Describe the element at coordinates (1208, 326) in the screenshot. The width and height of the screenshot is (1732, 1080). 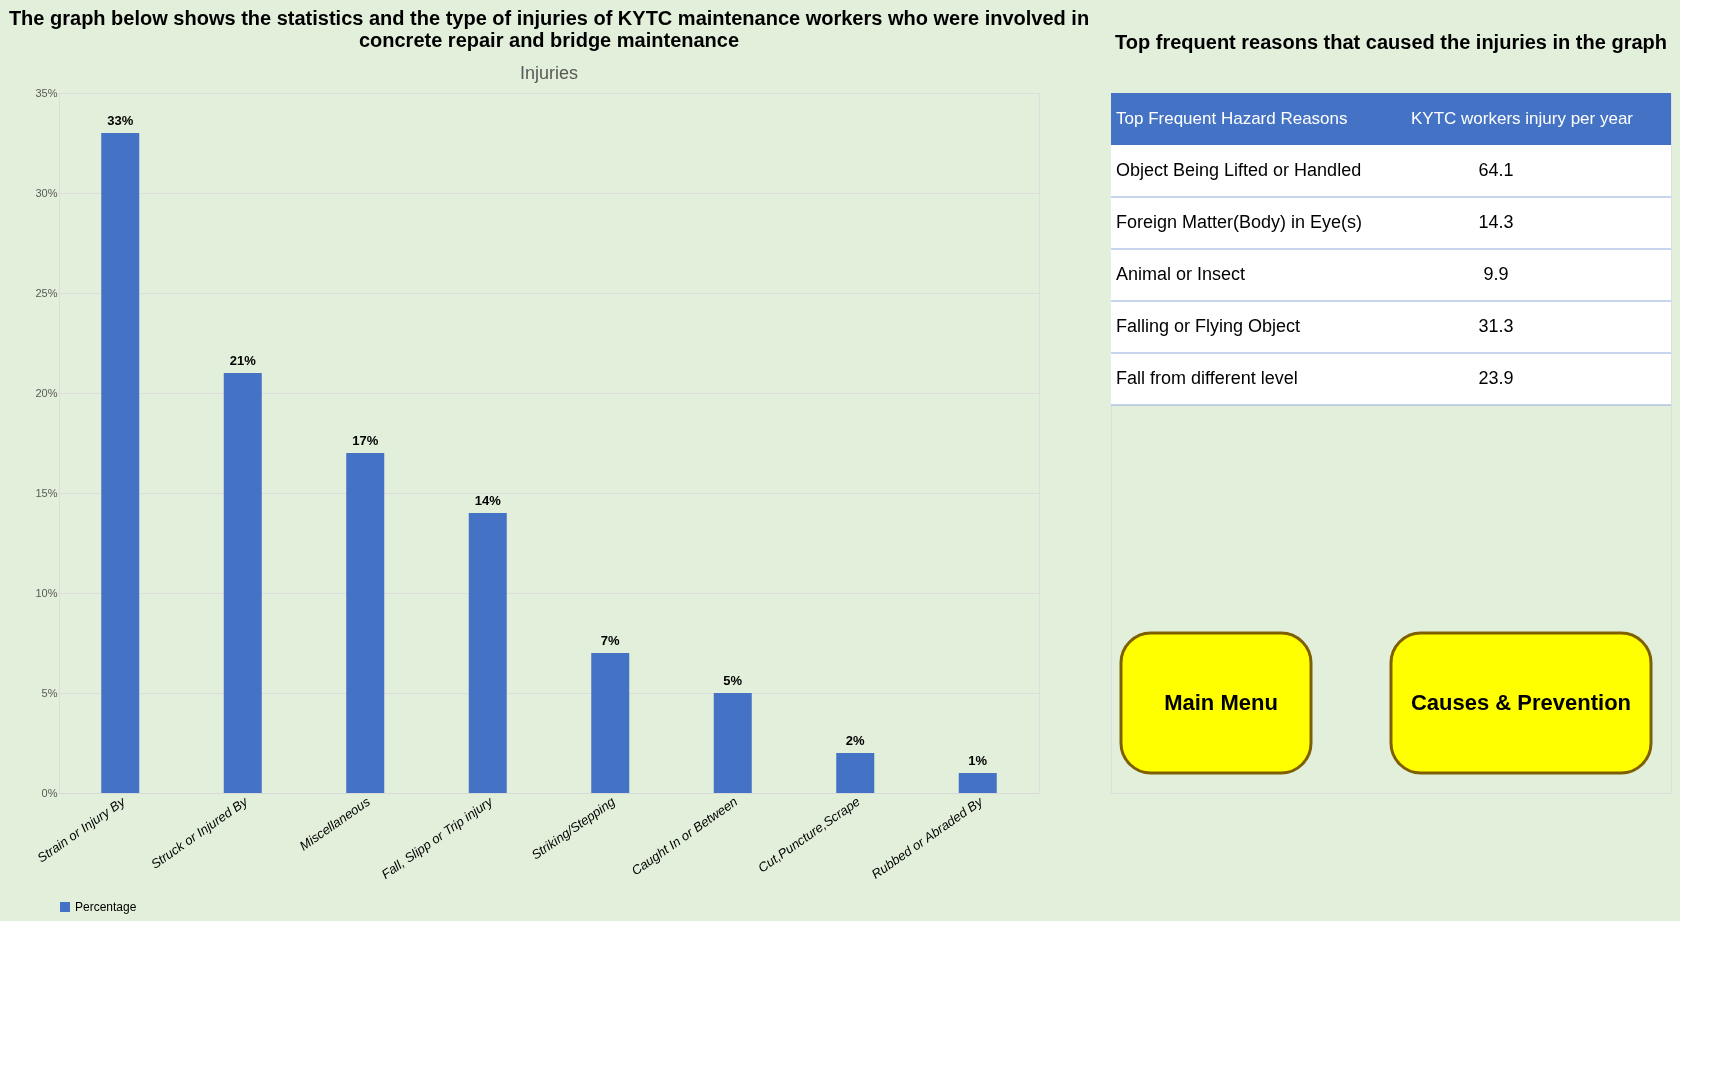
I see `category-label: Falling or Flying Object` at that location.